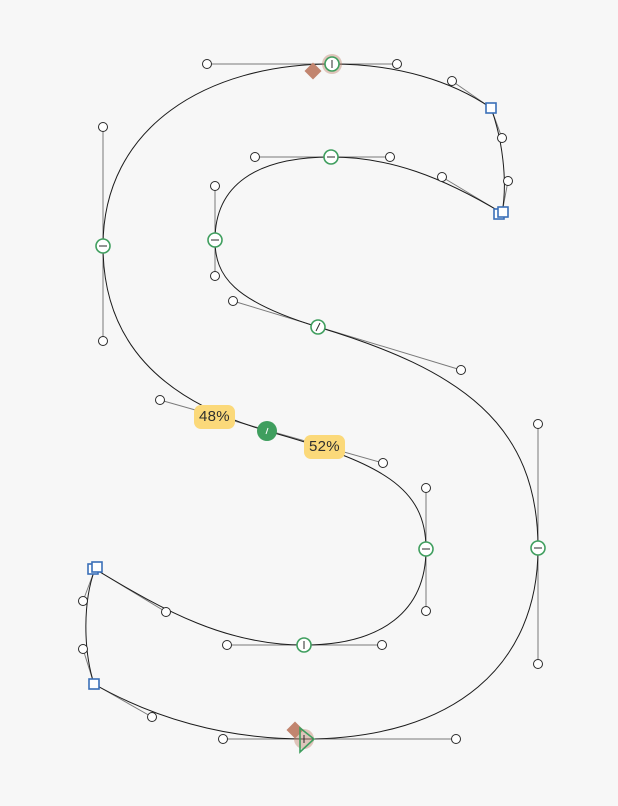 This screenshot has height=806, width=618. I want to click on start-point, so click(305, 740).